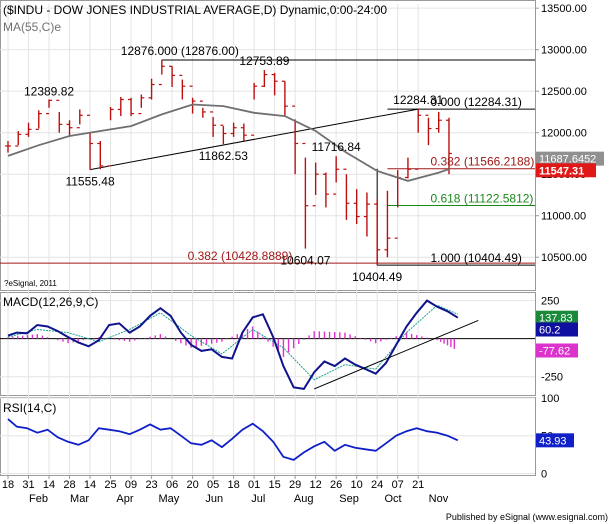 Image resolution: width=612 pixels, height=524 pixels. I want to click on watermark: ?eSignal, 2011, so click(30, 283).